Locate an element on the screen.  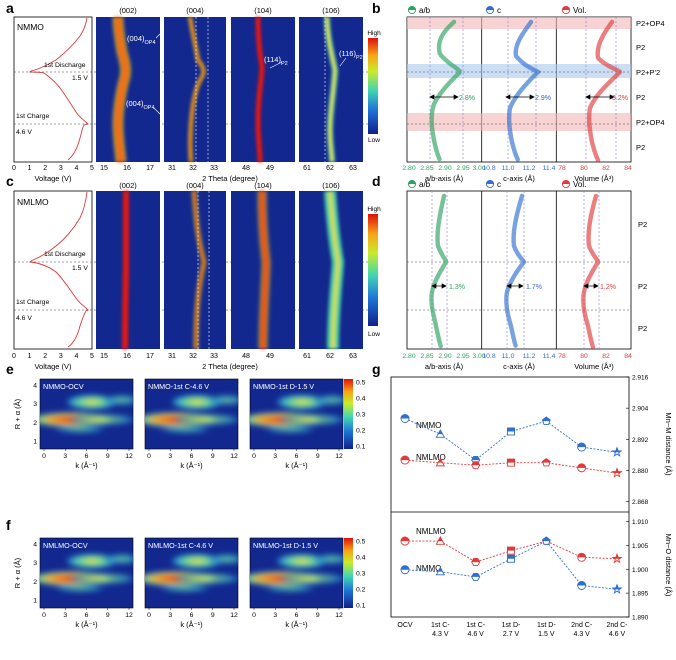
series-ab-d is located at coordinates (439, 271).